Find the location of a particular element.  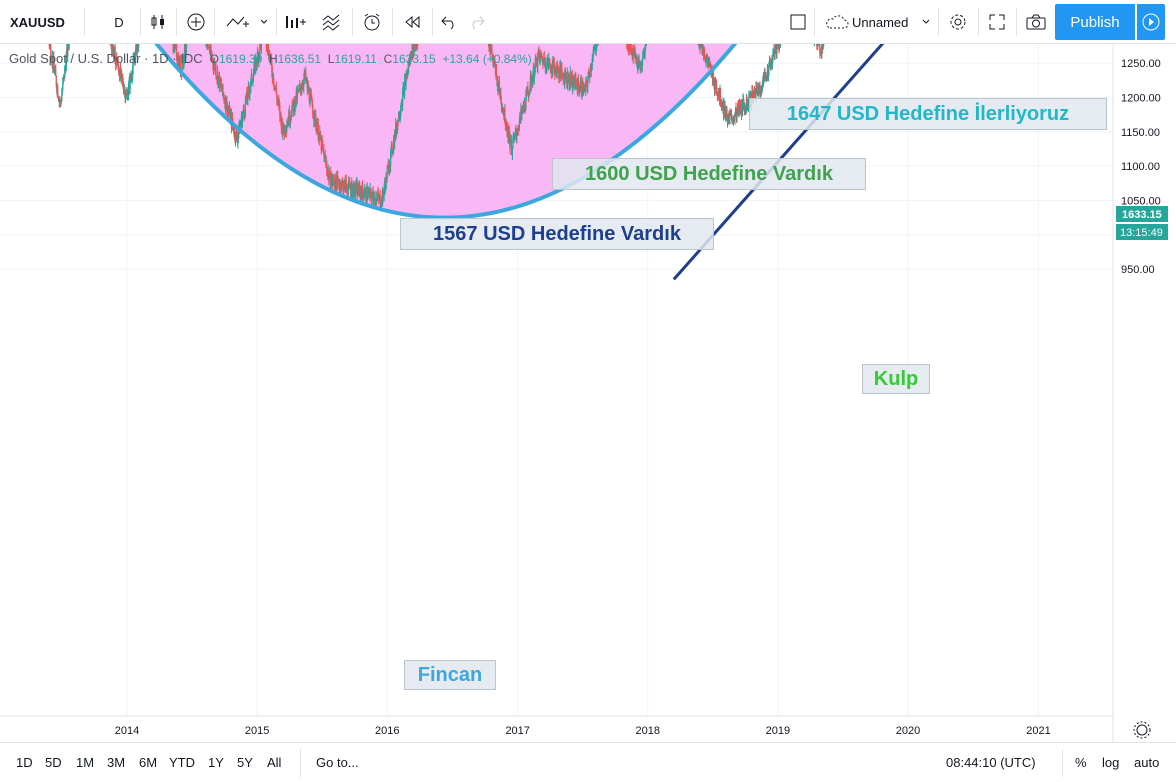

annotation-1647: 1647 USD Hedefine İlerliyoruz is located at coordinates (928, 114).